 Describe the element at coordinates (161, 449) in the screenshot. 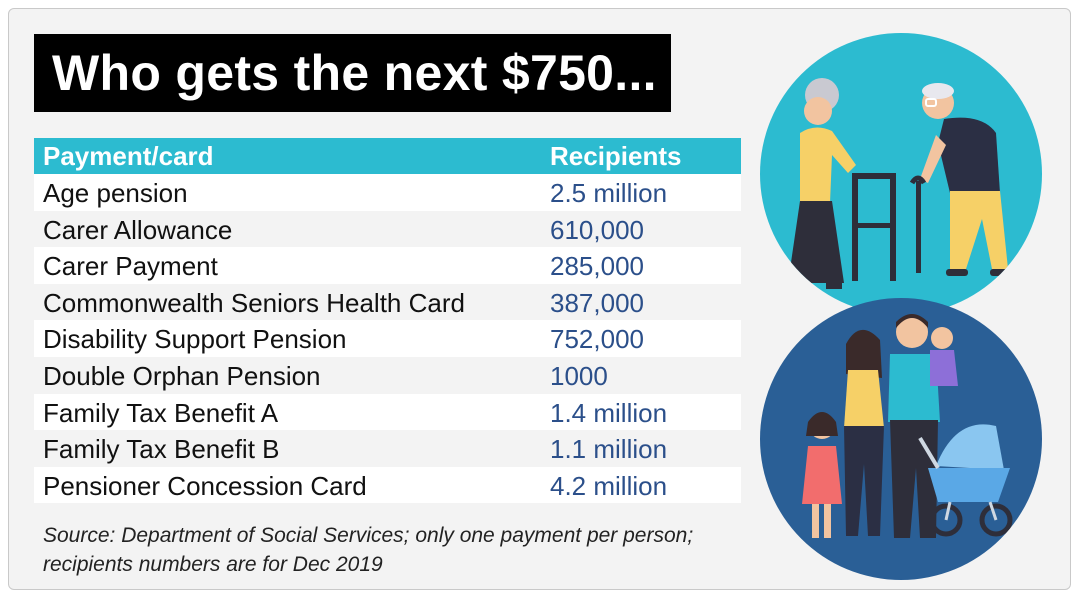

I see `payment-cell: Family Tax Benefit B` at that location.